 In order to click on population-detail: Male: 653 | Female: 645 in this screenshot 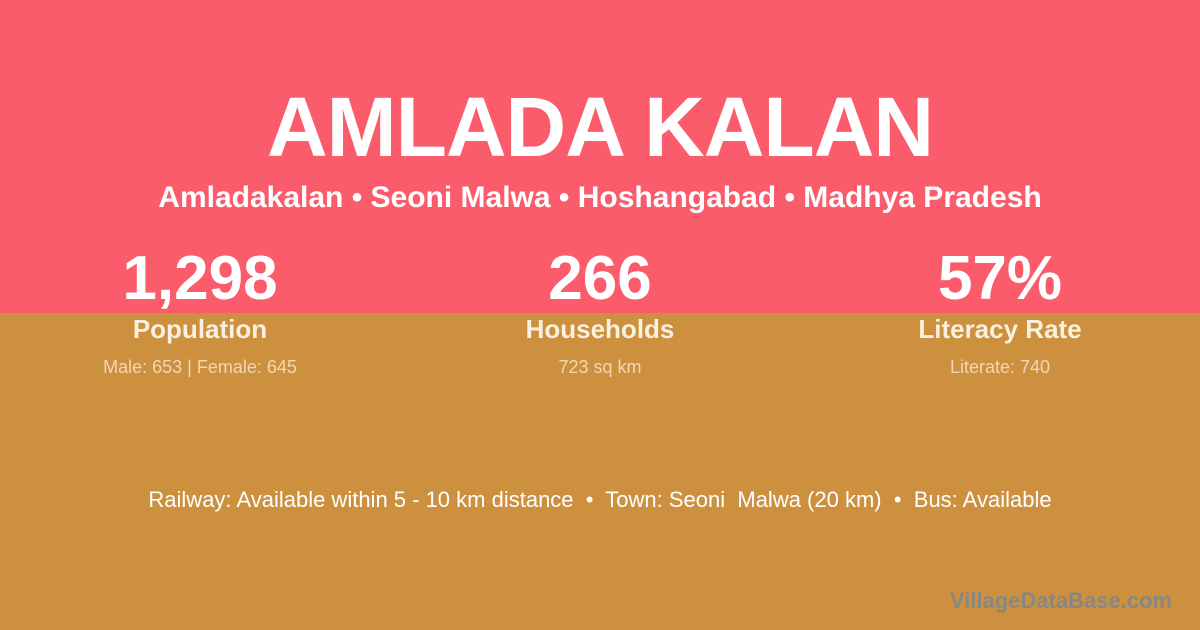, I will do `click(200, 367)`.